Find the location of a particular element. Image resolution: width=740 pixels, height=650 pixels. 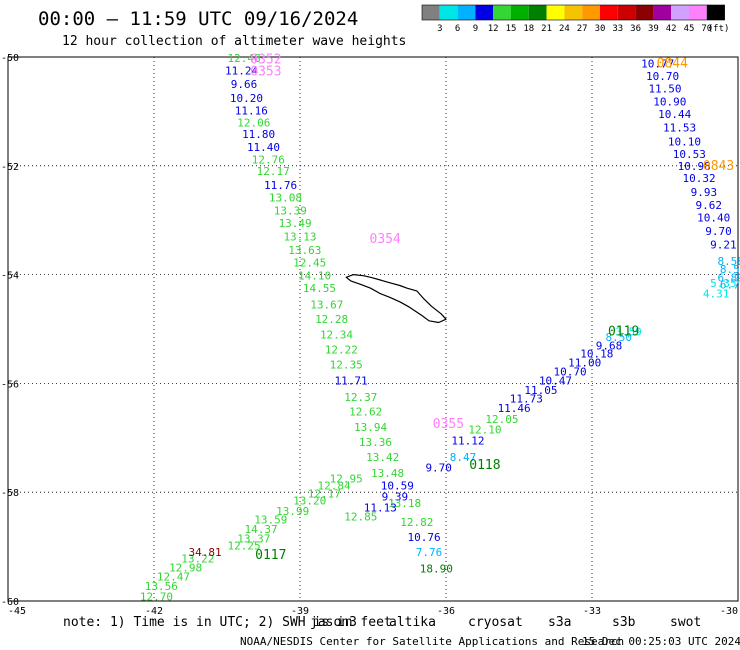

swh-value: 5.35 is located at coordinates (723, 283).